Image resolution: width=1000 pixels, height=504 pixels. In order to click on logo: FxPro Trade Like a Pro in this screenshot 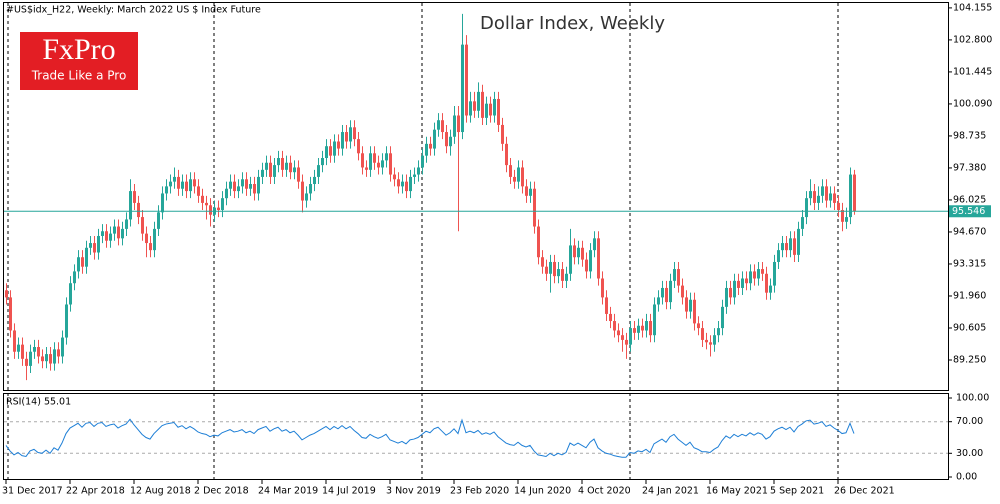, I will do `click(79, 61)`.